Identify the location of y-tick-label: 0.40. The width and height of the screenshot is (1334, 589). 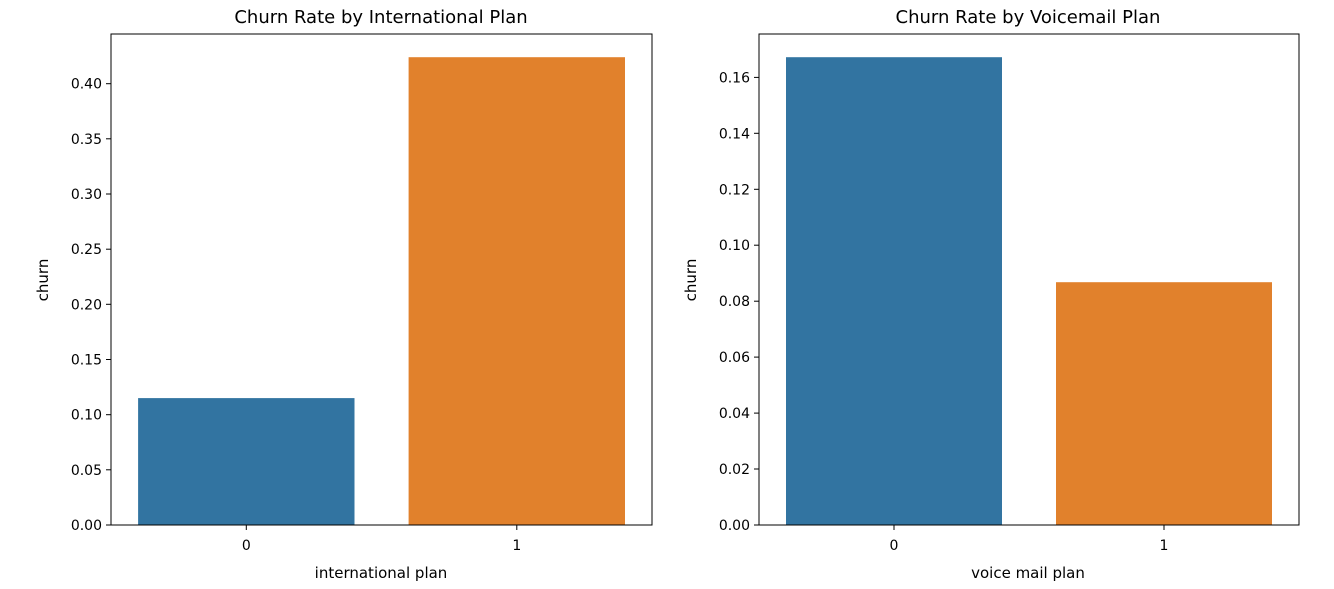
(86, 85).